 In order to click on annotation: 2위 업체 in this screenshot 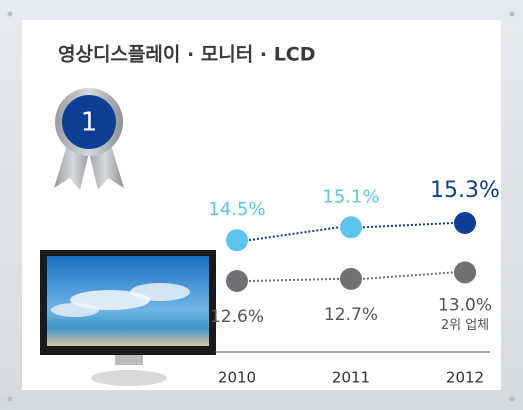, I will do `click(465, 325)`.